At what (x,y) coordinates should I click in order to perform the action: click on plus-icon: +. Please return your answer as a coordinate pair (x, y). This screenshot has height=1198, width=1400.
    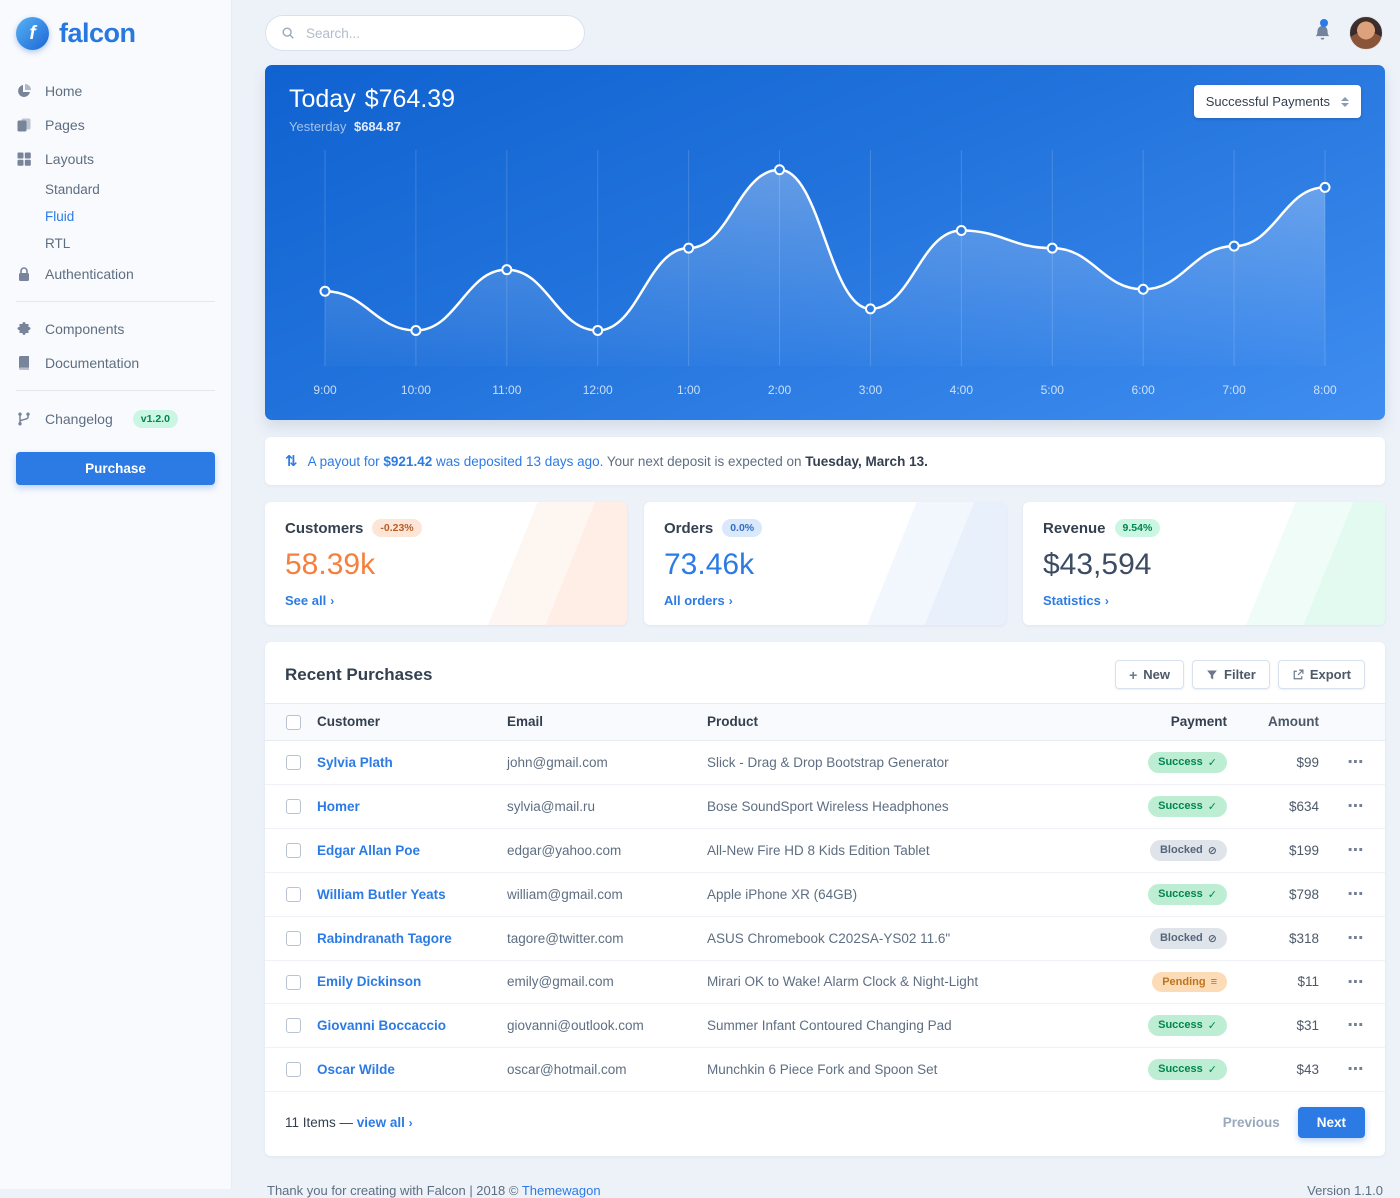
    Looking at the image, I should click on (1133, 674).